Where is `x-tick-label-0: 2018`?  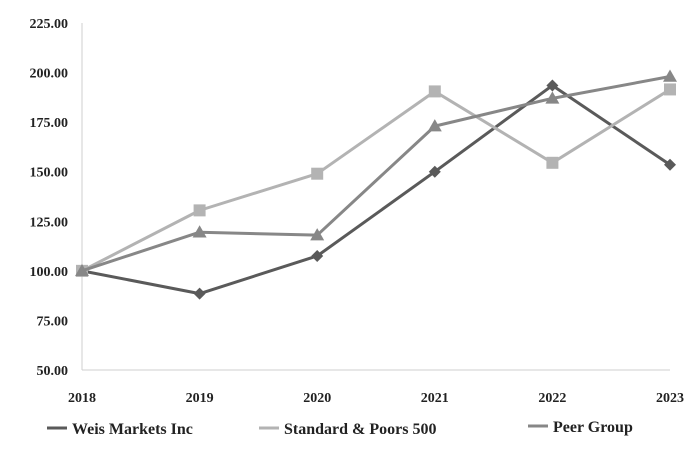 x-tick-label-0: 2018 is located at coordinates (82, 398).